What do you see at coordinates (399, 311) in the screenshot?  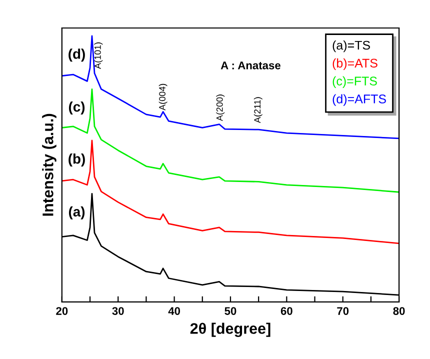 I see `x-tick-label: 80` at bounding box center [399, 311].